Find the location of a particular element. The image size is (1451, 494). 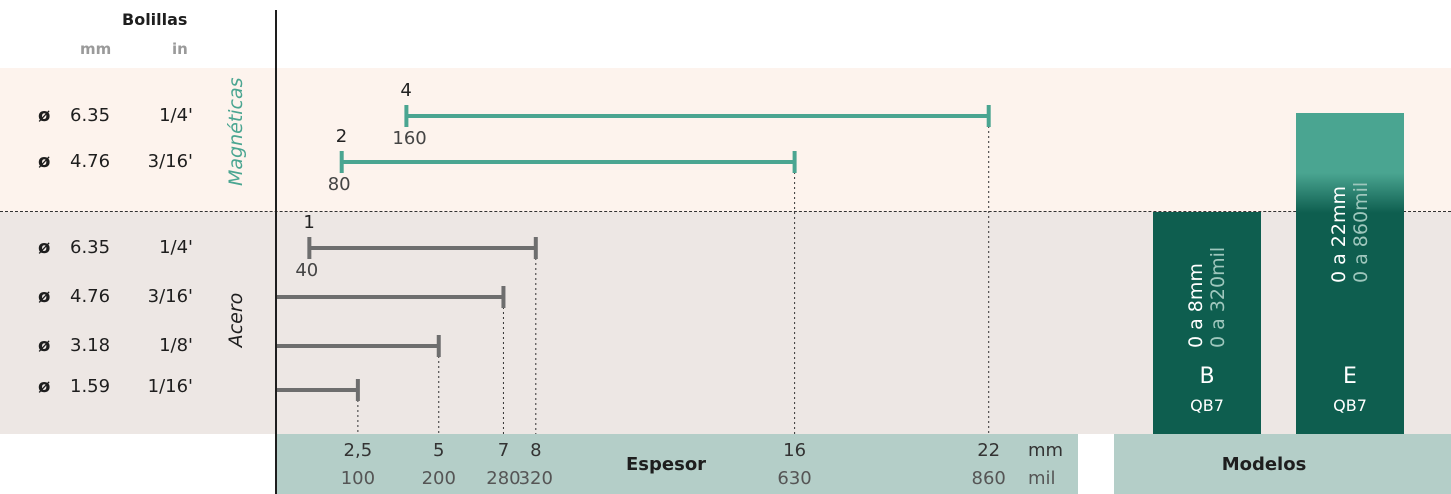

header-title: Bolillas is located at coordinates (155, 19).